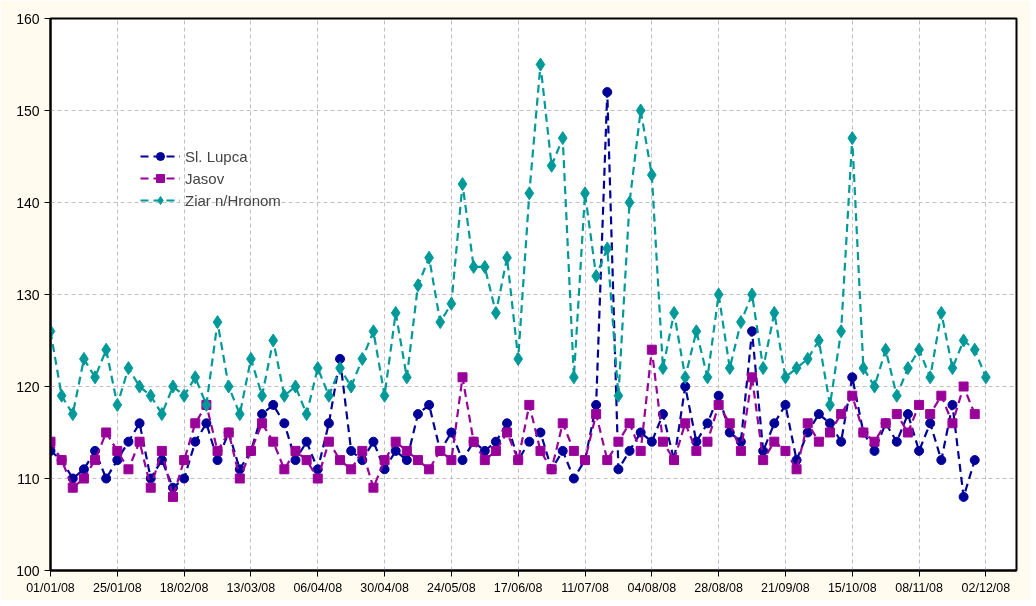 The width and height of the screenshot is (1036, 606). Describe the element at coordinates (585, 587) in the screenshot. I see `x-tick-label: 11/07/08` at that location.